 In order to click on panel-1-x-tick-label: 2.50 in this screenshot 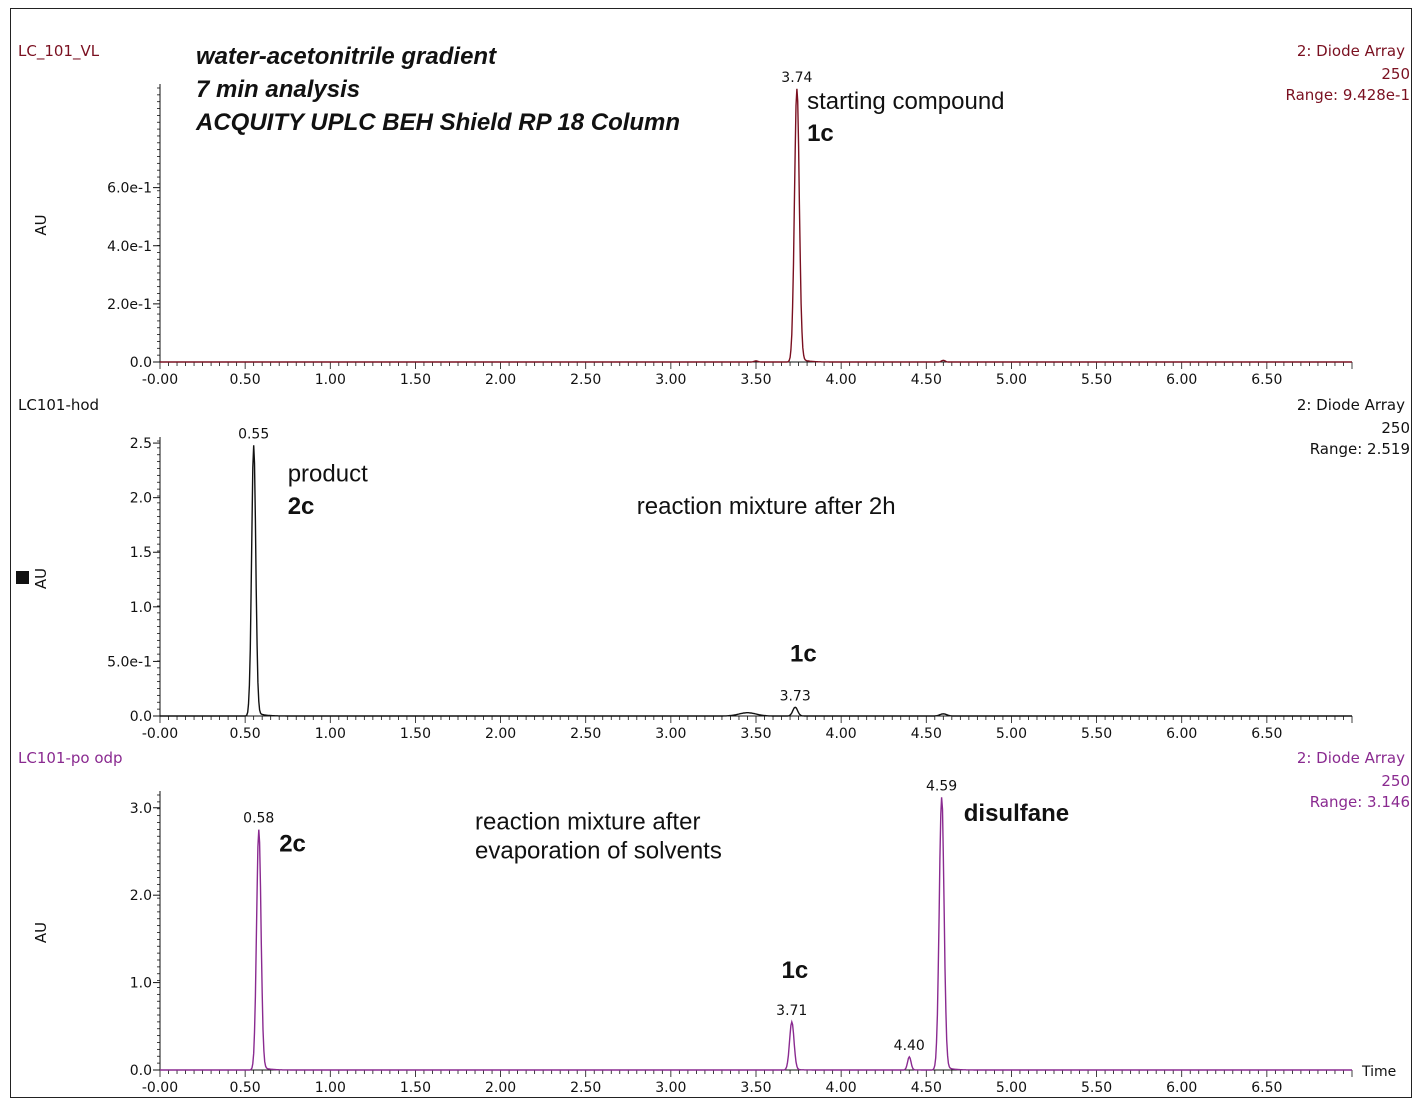, I will do `click(585, 380)`.